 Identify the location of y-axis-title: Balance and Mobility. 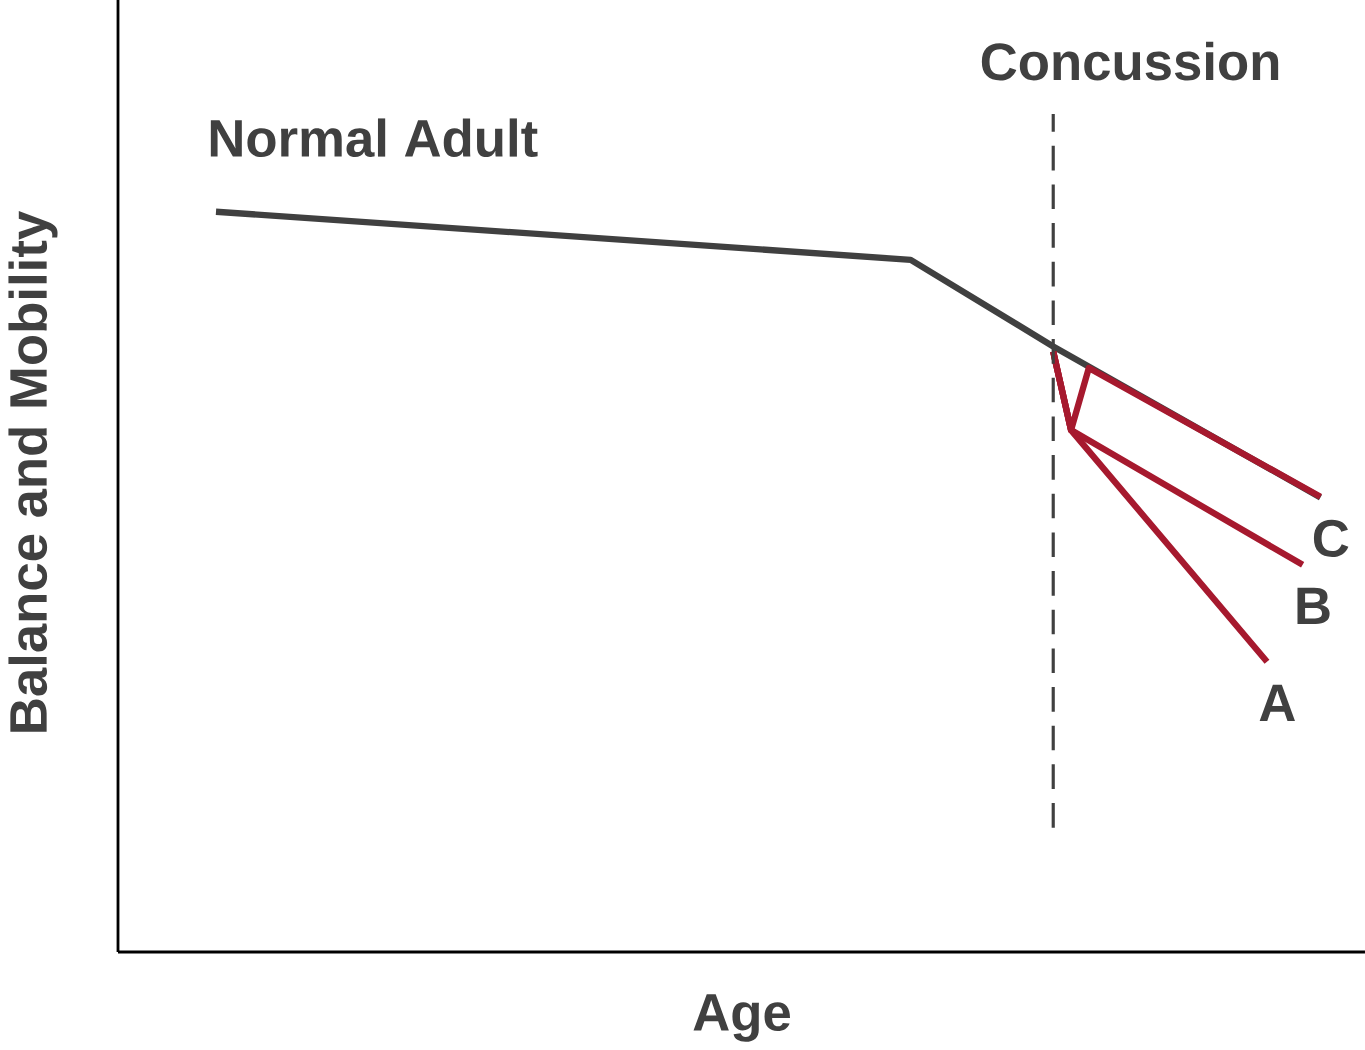
(33, 471).